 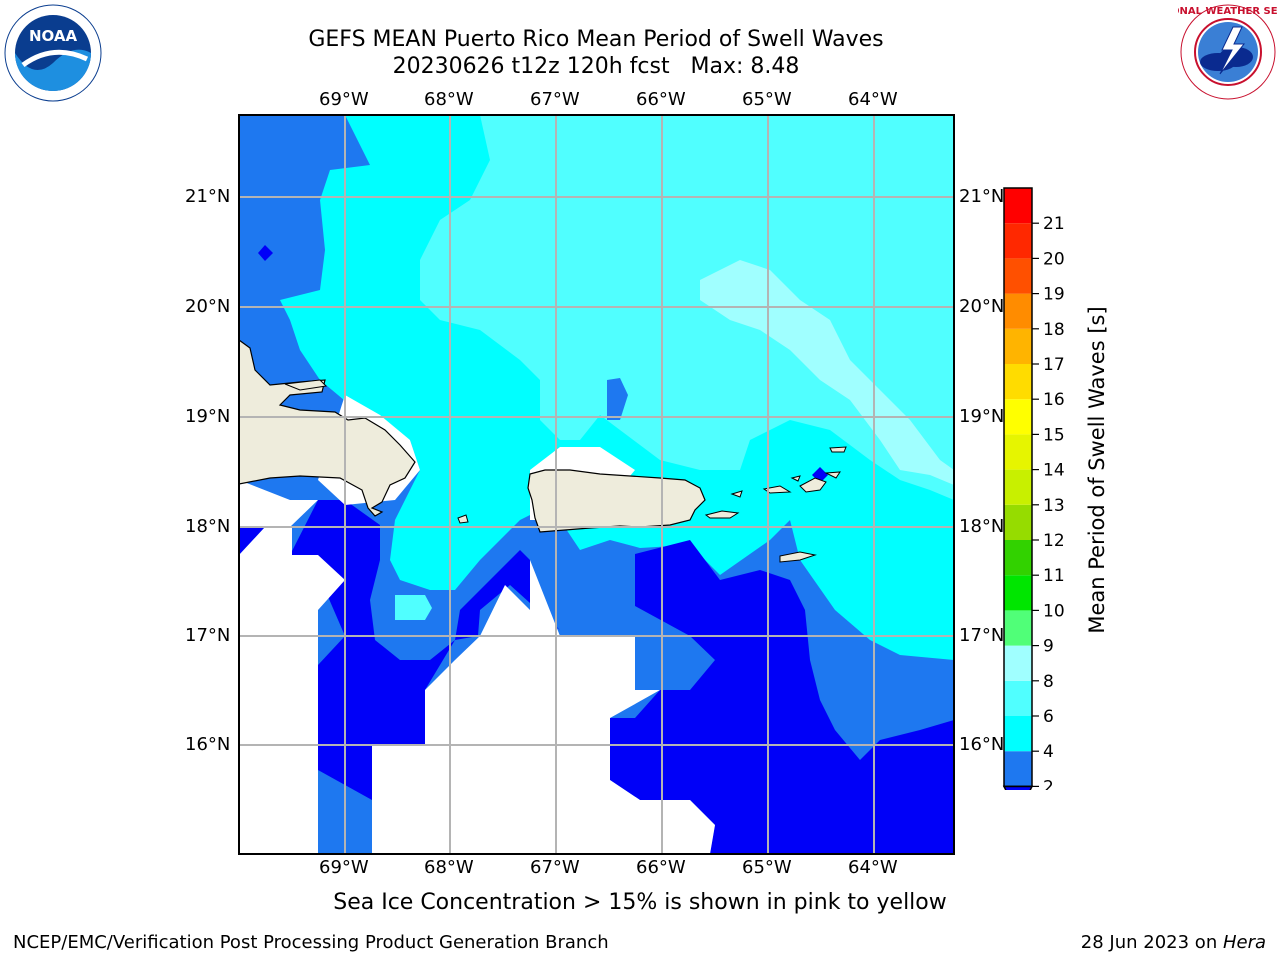 What do you see at coordinates (1048, 647) in the screenshot?
I see `colorbar-tick-label: 9` at bounding box center [1048, 647].